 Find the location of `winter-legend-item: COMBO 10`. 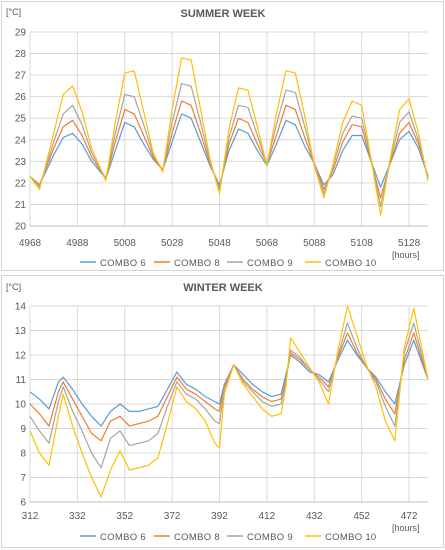

winter-legend-item: COMBO 10 is located at coordinates (341, 537).